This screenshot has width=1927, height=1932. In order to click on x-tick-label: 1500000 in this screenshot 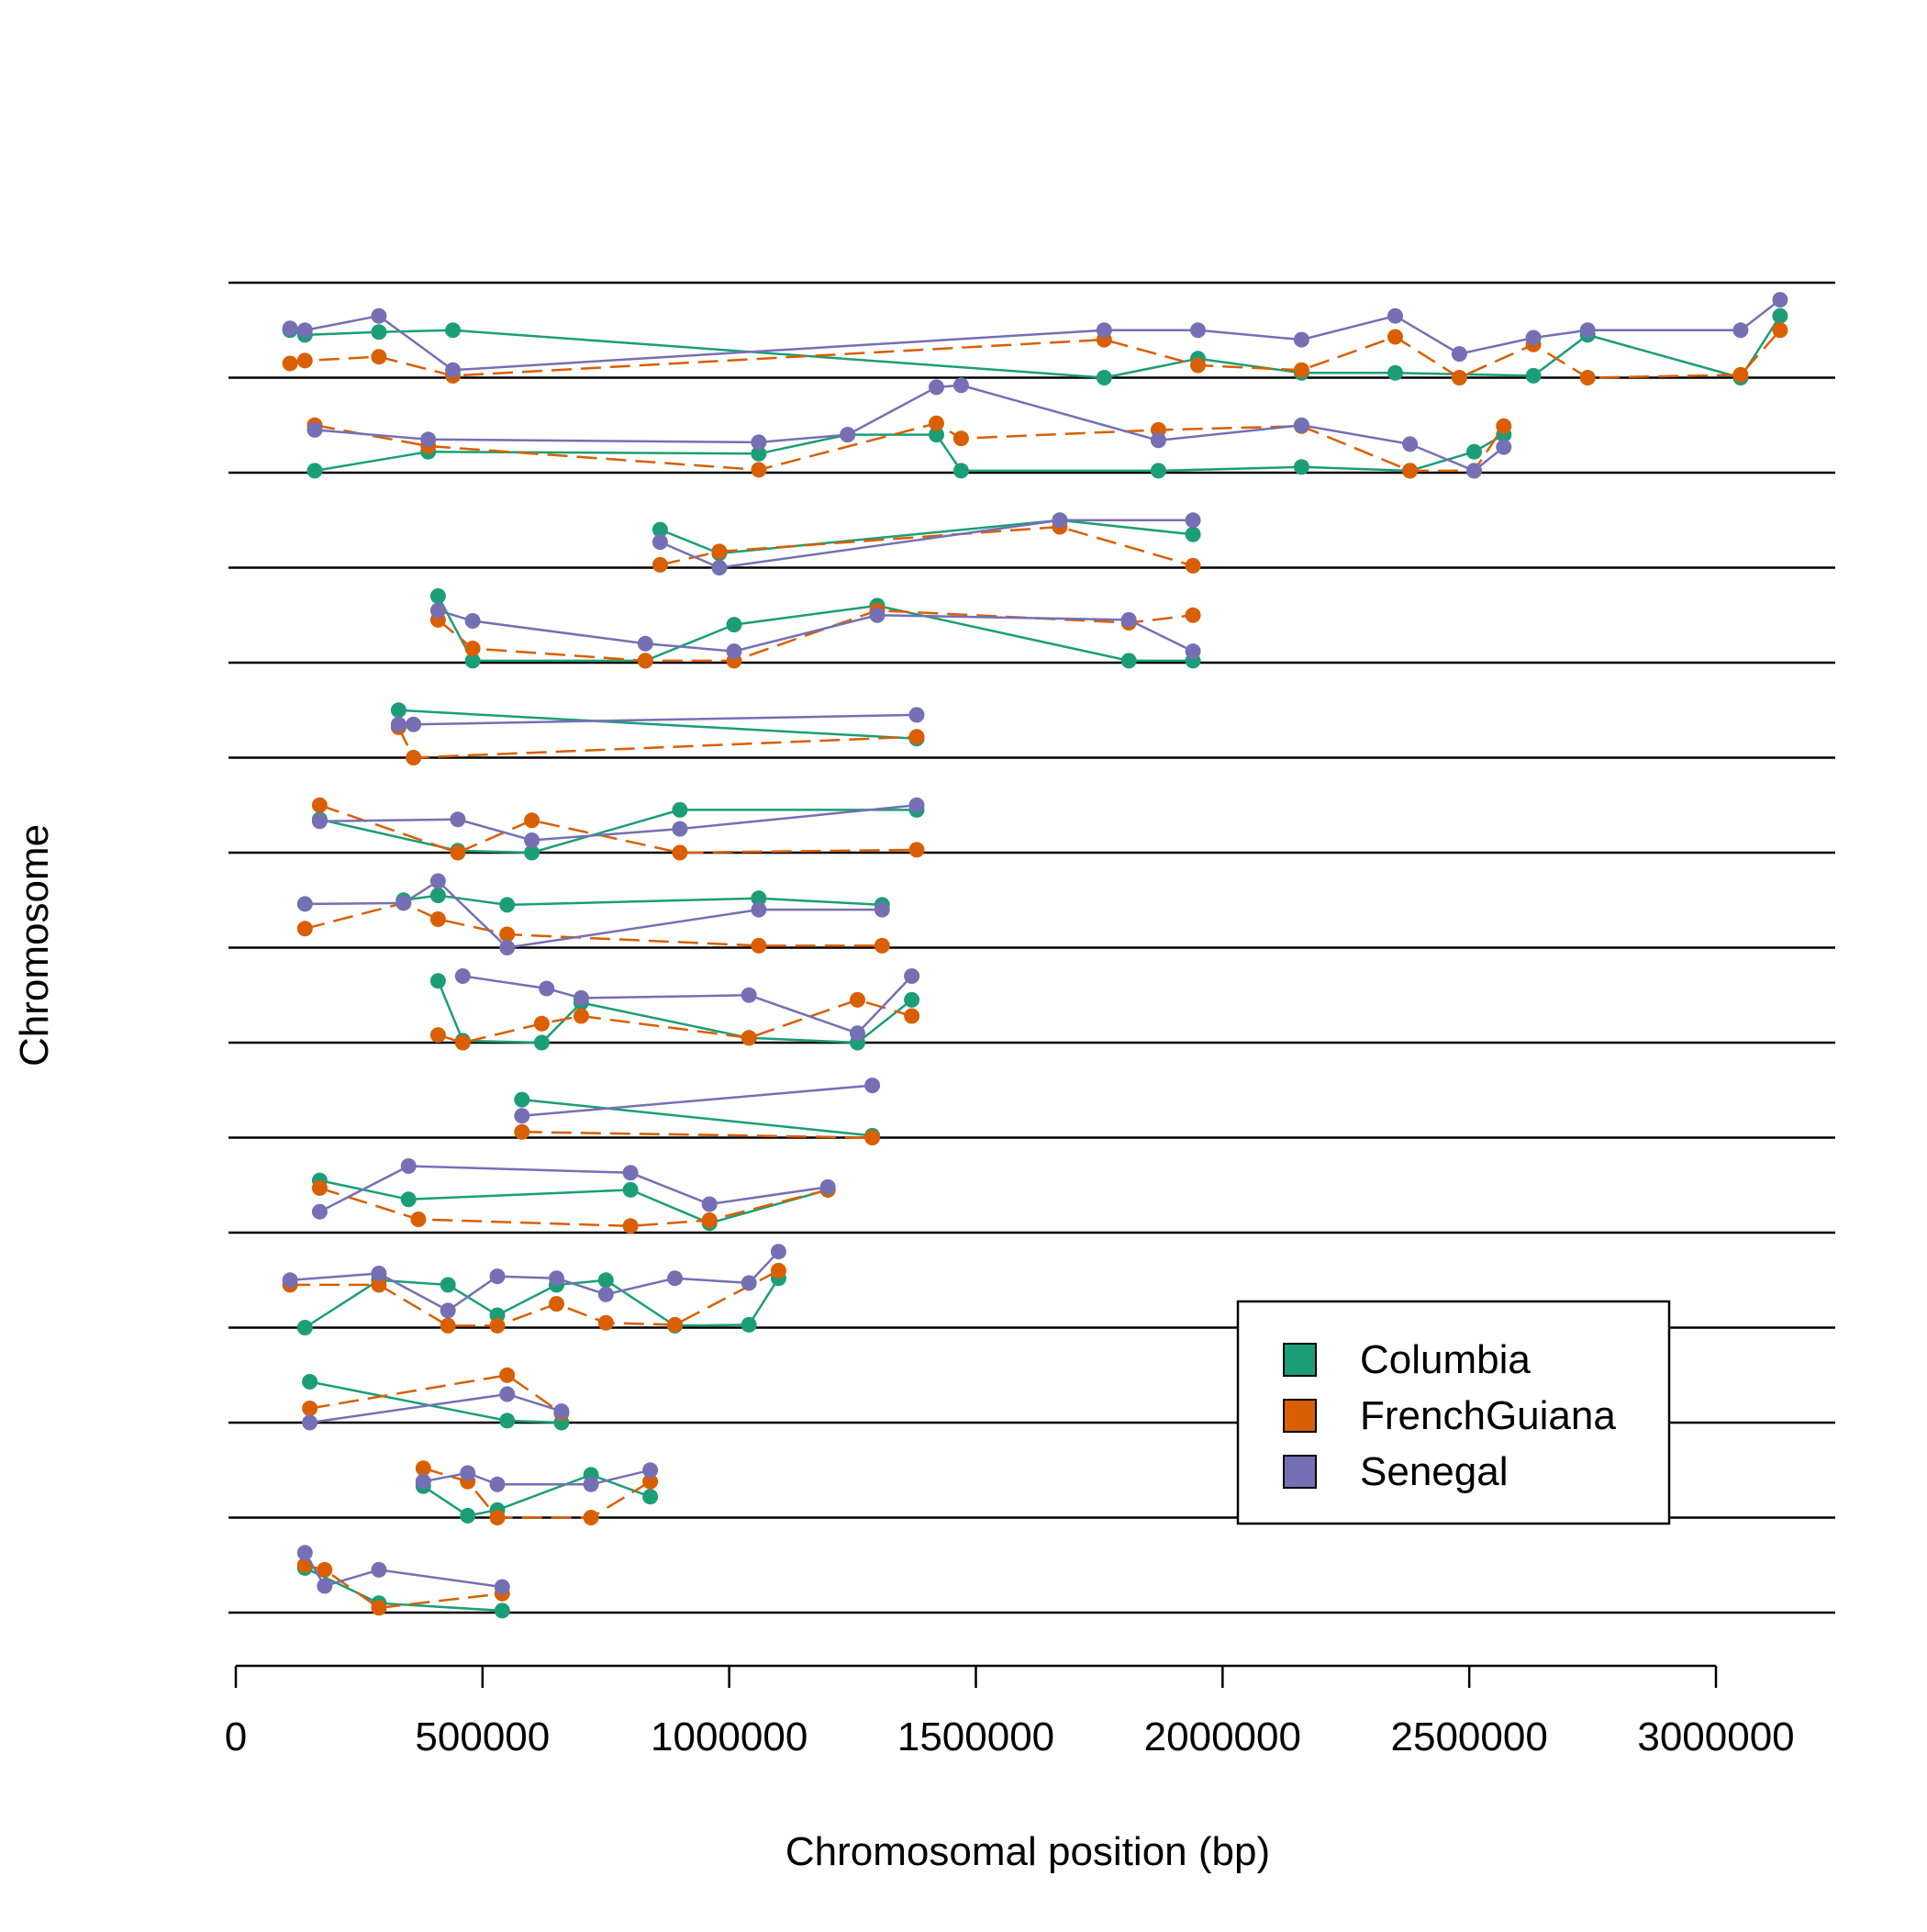, I will do `click(975, 1736)`.